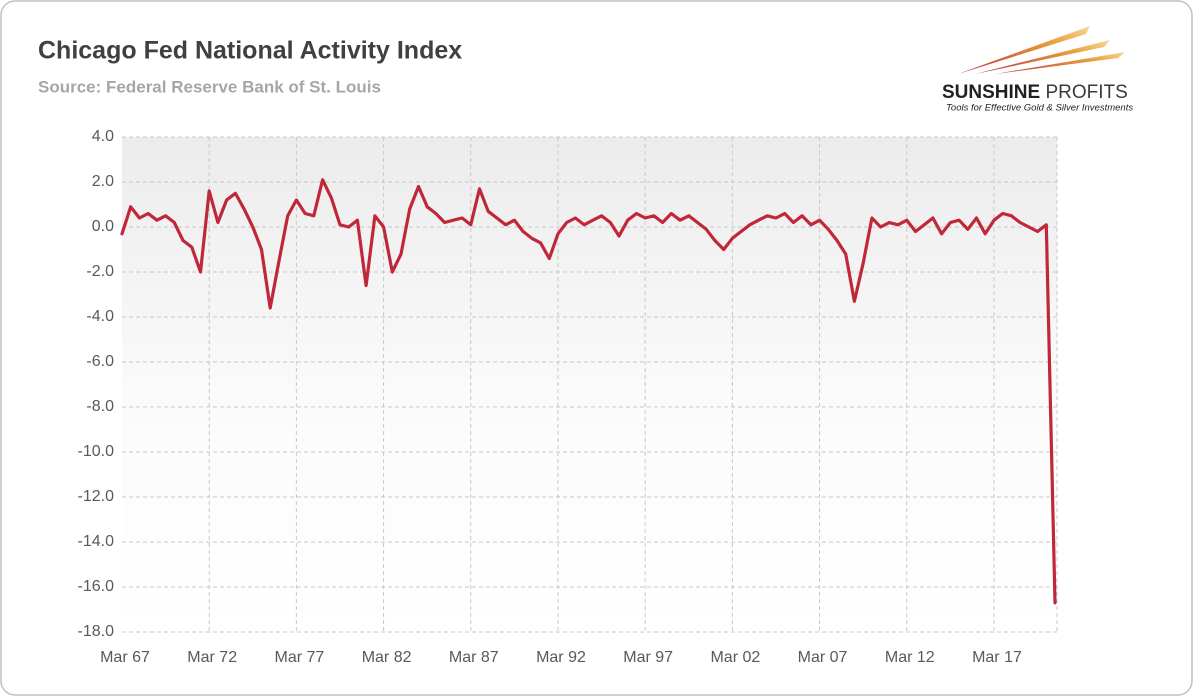  I want to click on logo-name-bold: SUNSHINE, so click(991, 92).